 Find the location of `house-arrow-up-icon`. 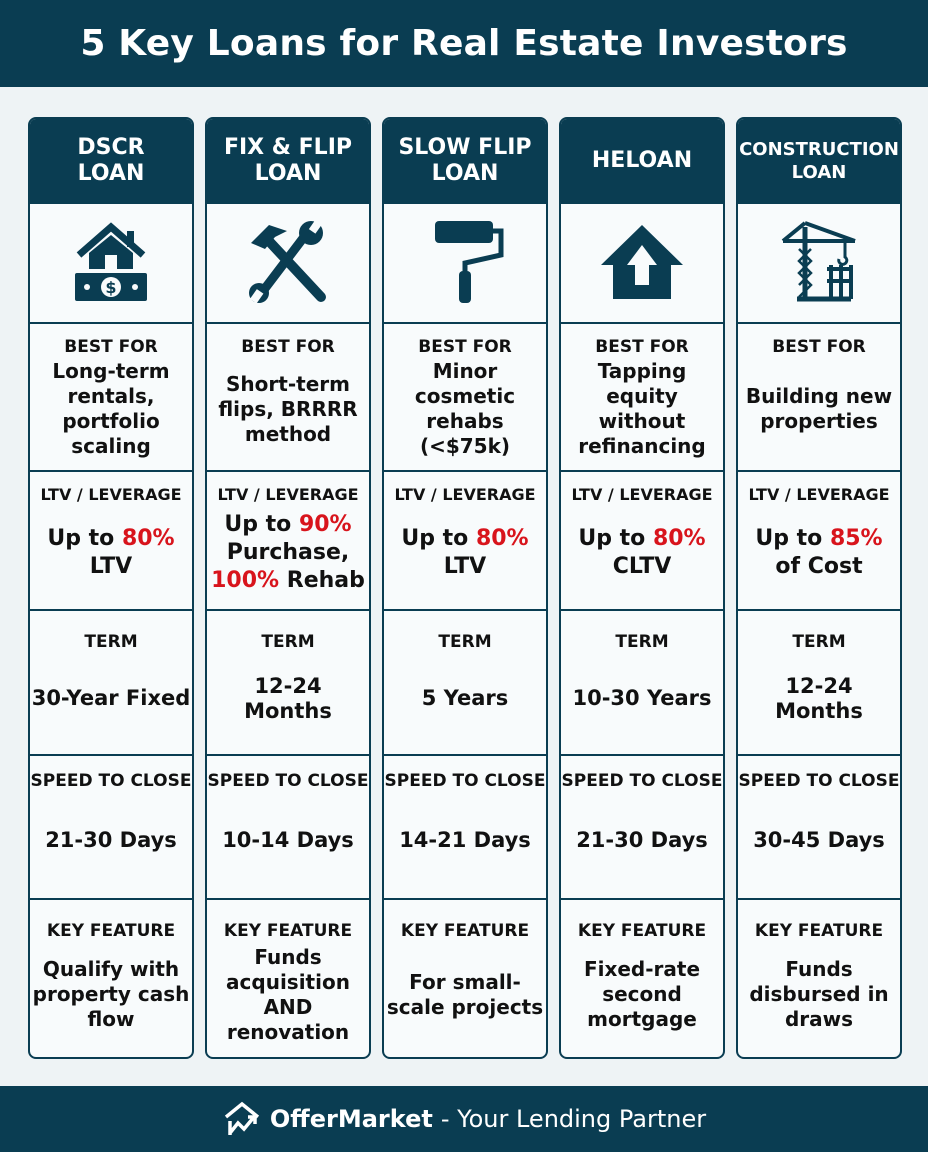

house-arrow-up-icon is located at coordinates (642, 263).